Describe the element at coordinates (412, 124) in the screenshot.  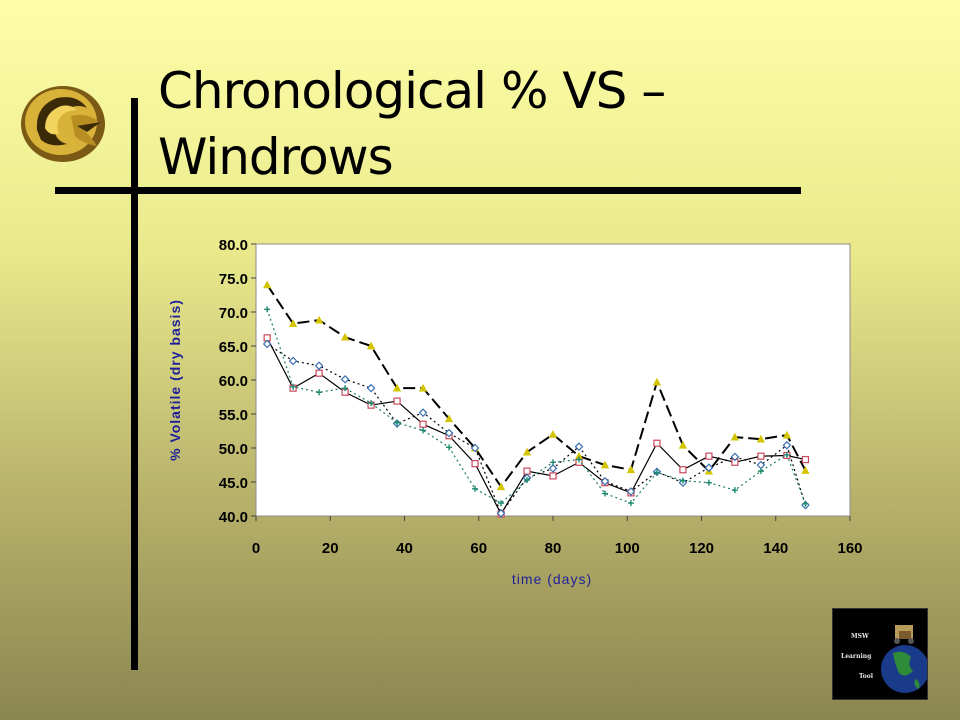
I see `slide-title: Chronological % VS – Windrows` at that location.